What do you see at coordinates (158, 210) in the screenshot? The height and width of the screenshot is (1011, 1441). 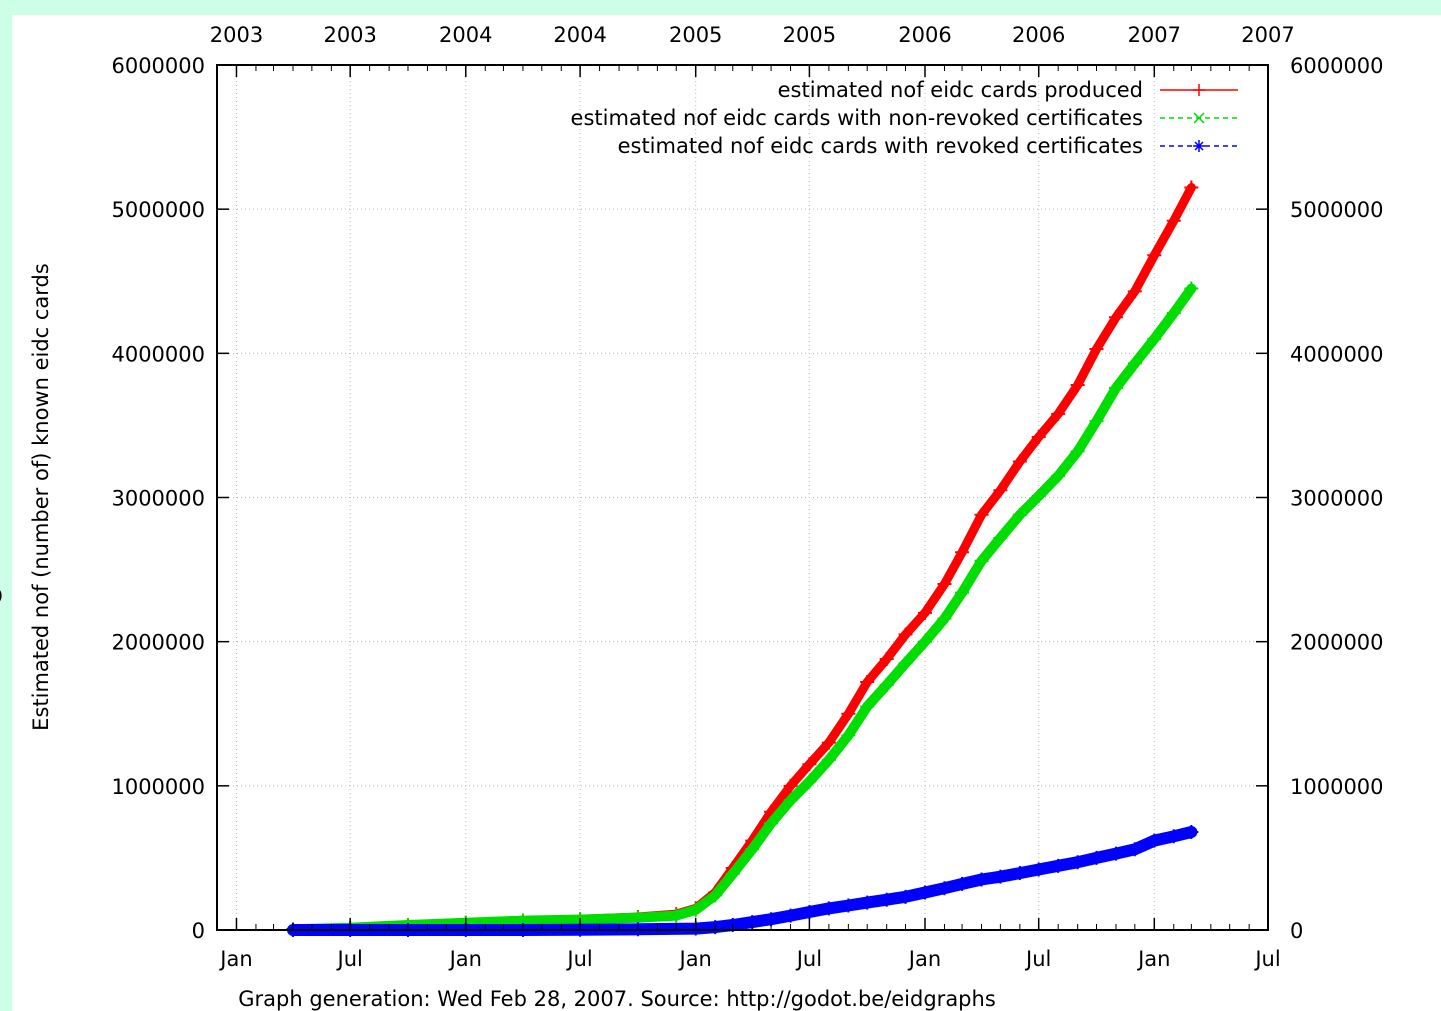 I see `y-tick-label-left: 5000000` at bounding box center [158, 210].